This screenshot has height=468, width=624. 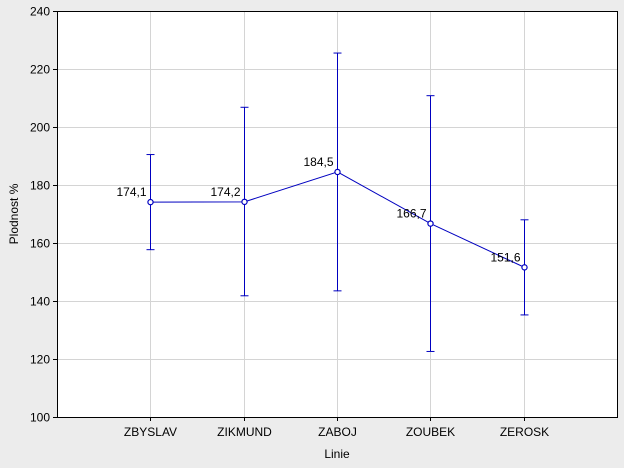 I want to click on x-tick-label: ZABOJ, so click(x=337, y=432).